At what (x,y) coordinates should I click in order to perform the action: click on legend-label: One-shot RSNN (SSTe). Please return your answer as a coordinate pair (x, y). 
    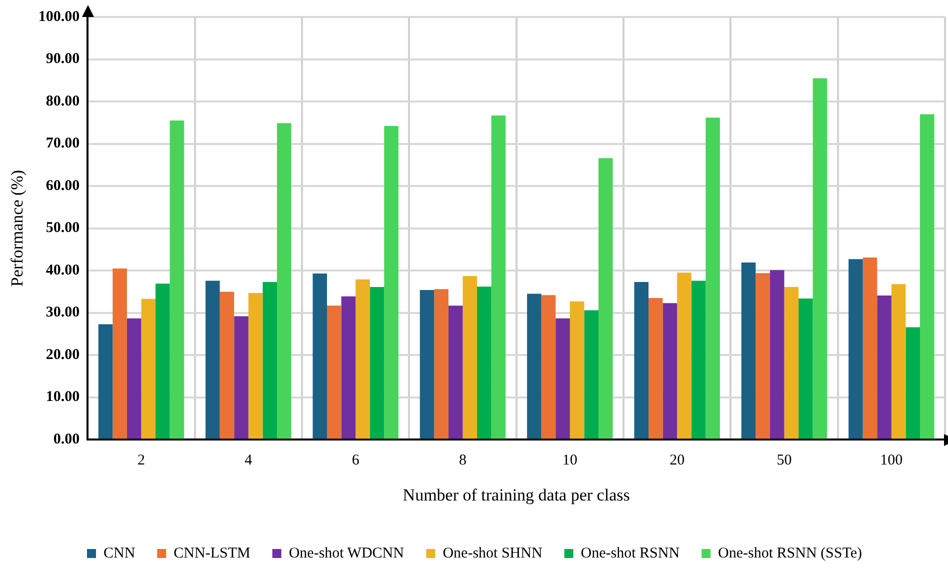
    Looking at the image, I should click on (790, 553).